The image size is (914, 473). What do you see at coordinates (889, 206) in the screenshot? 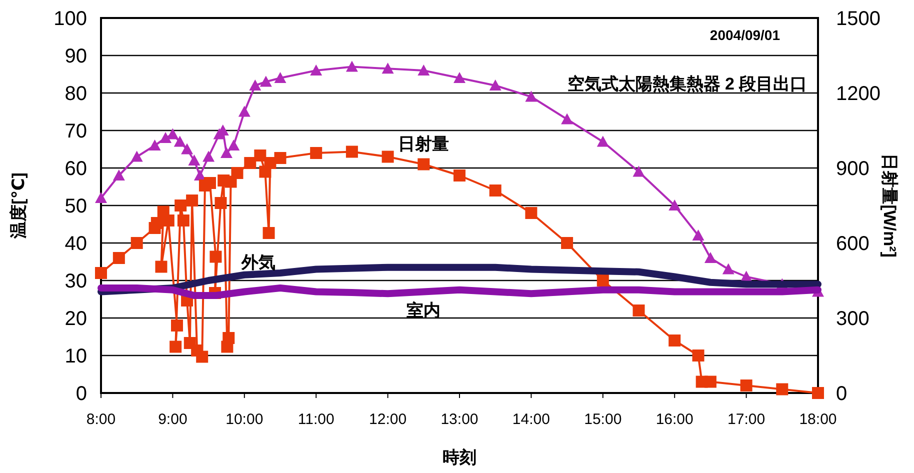
I see `y2-axis-title: 日射量[W/m²]` at bounding box center [889, 206].